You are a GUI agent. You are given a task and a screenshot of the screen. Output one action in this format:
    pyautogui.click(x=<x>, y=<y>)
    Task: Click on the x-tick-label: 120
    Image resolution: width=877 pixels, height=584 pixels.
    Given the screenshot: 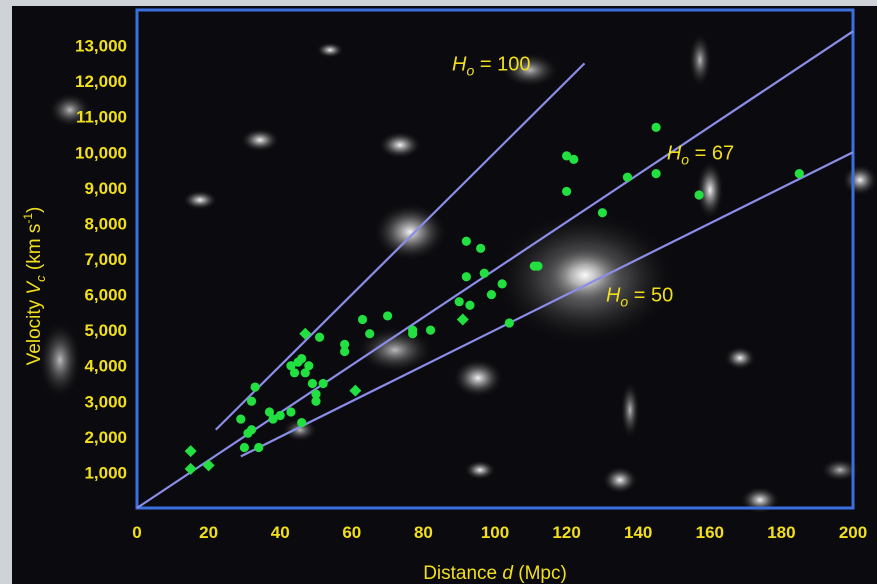 What is the action you would take?
    pyautogui.click(x=566, y=532)
    